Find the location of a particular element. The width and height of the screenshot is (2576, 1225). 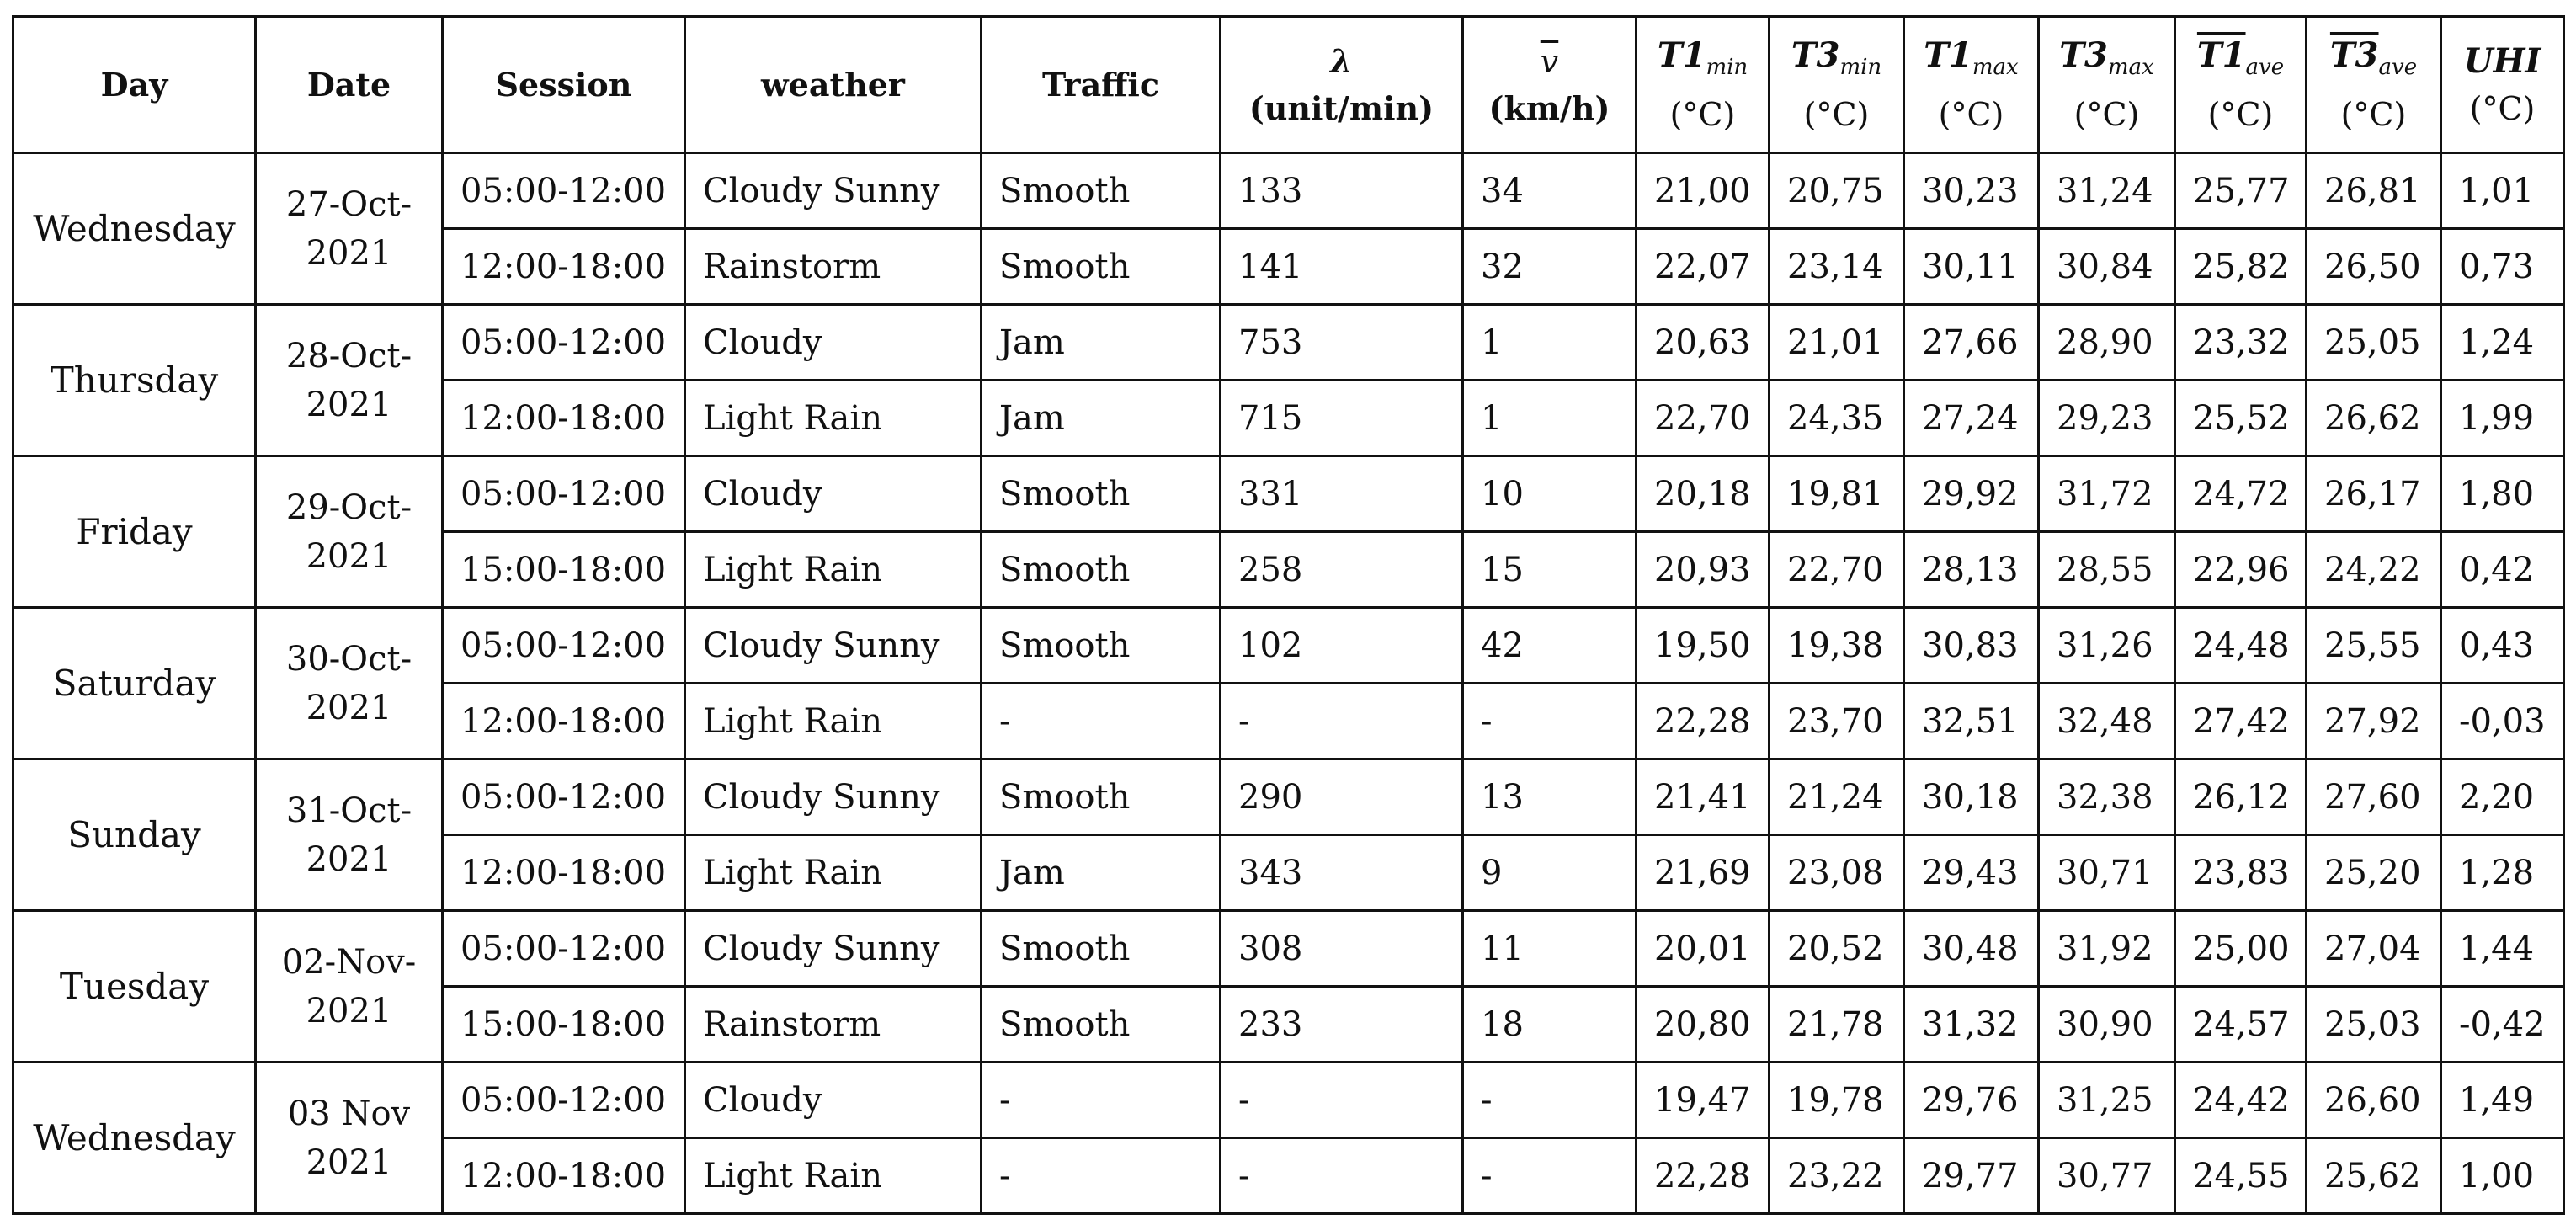

t1min-cell: 19,47 is located at coordinates (1703, 1100).